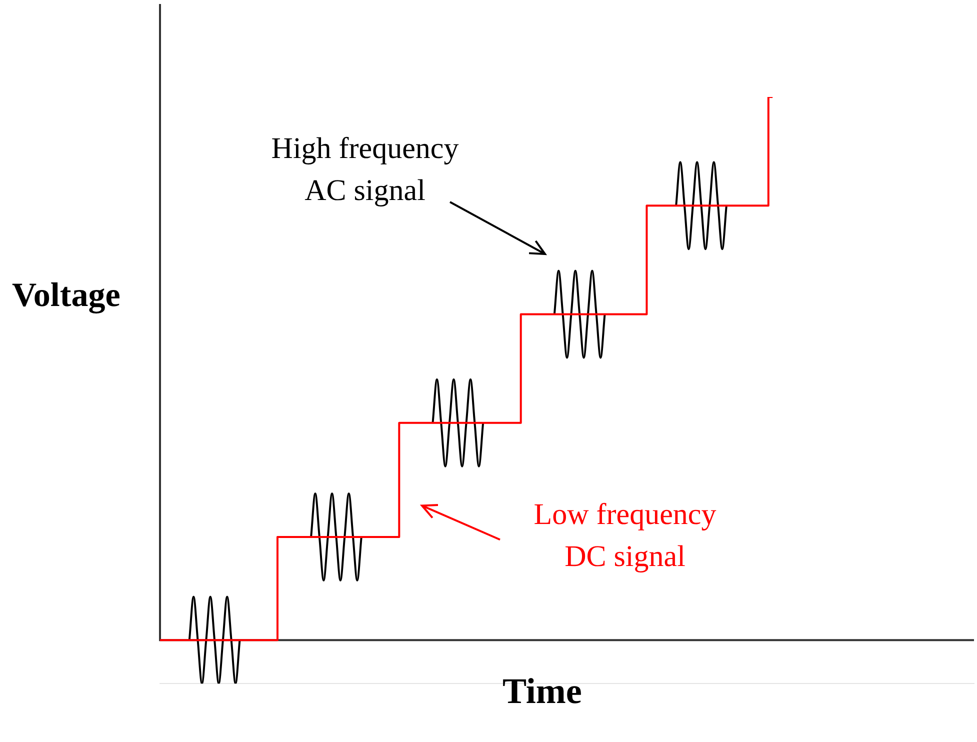 The image size is (977, 742). Describe the element at coordinates (365, 170) in the screenshot. I see `annotation: High frequency AC signal` at that location.